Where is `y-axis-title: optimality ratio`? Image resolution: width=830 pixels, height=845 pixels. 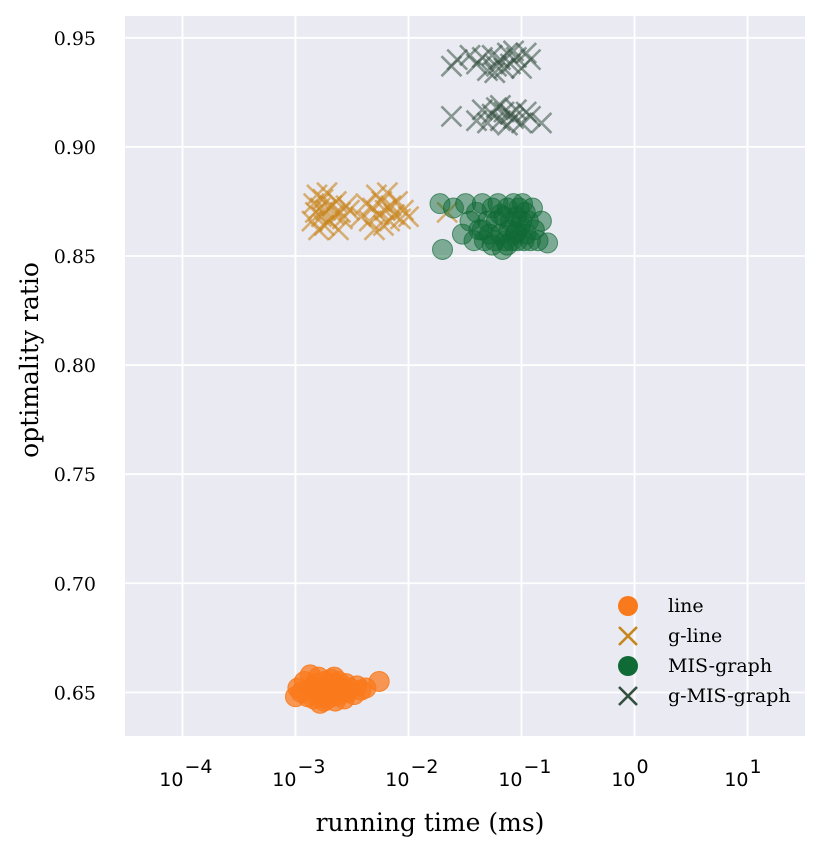
y-axis-title: optimality ratio is located at coordinates (29, 360).